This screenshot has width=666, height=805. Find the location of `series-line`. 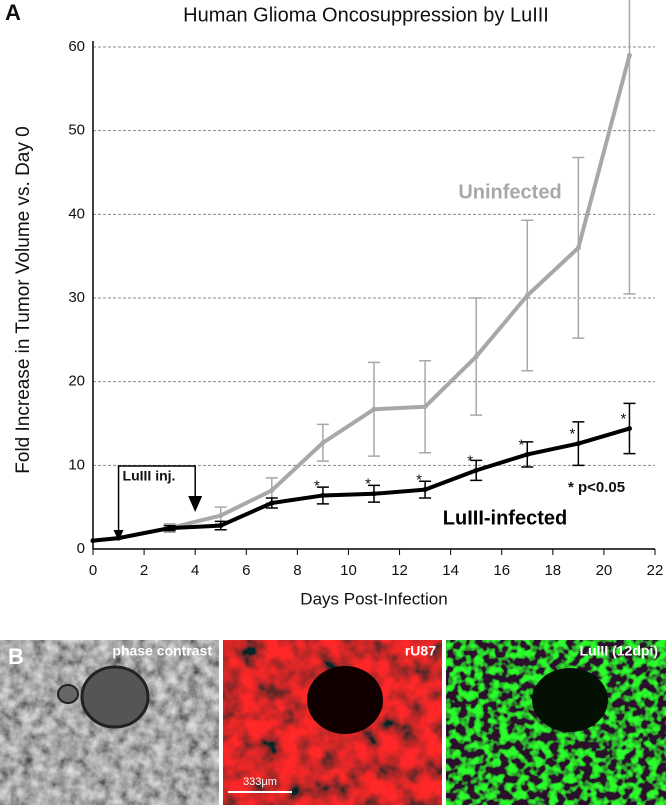

series-line is located at coordinates (361, 484).